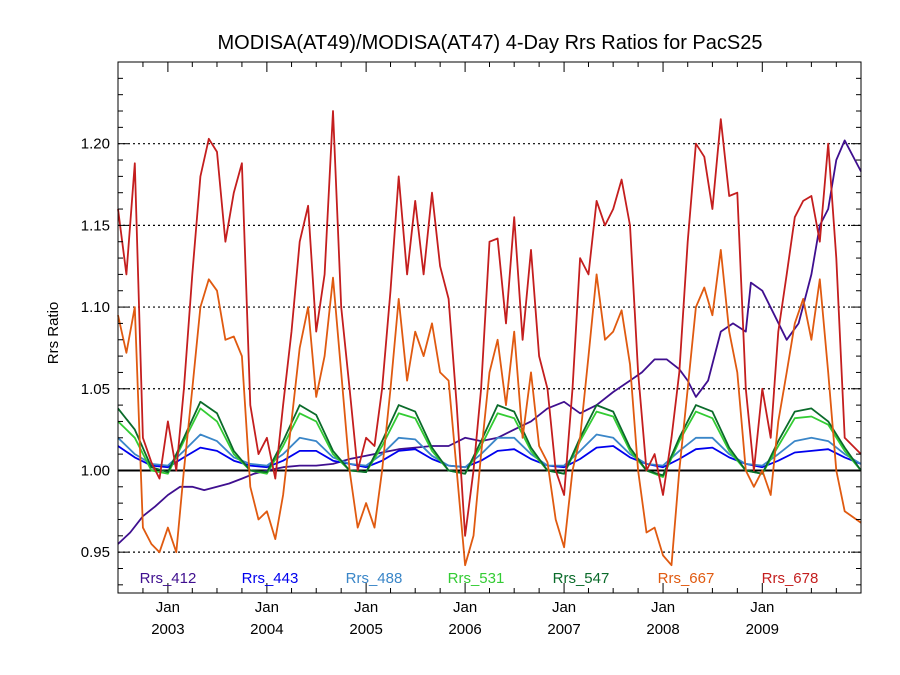  What do you see at coordinates (762, 629) in the screenshot?
I see `x-tick-label-year: 2009` at bounding box center [762, 629].